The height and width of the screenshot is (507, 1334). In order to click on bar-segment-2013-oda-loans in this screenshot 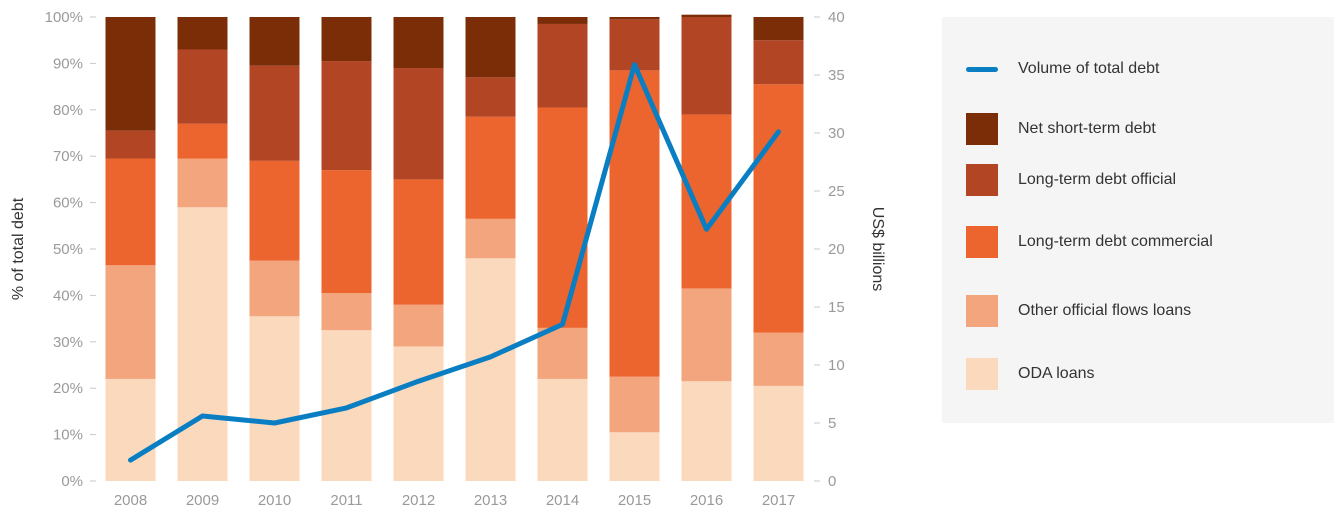, I will do `click(490, 369)`.